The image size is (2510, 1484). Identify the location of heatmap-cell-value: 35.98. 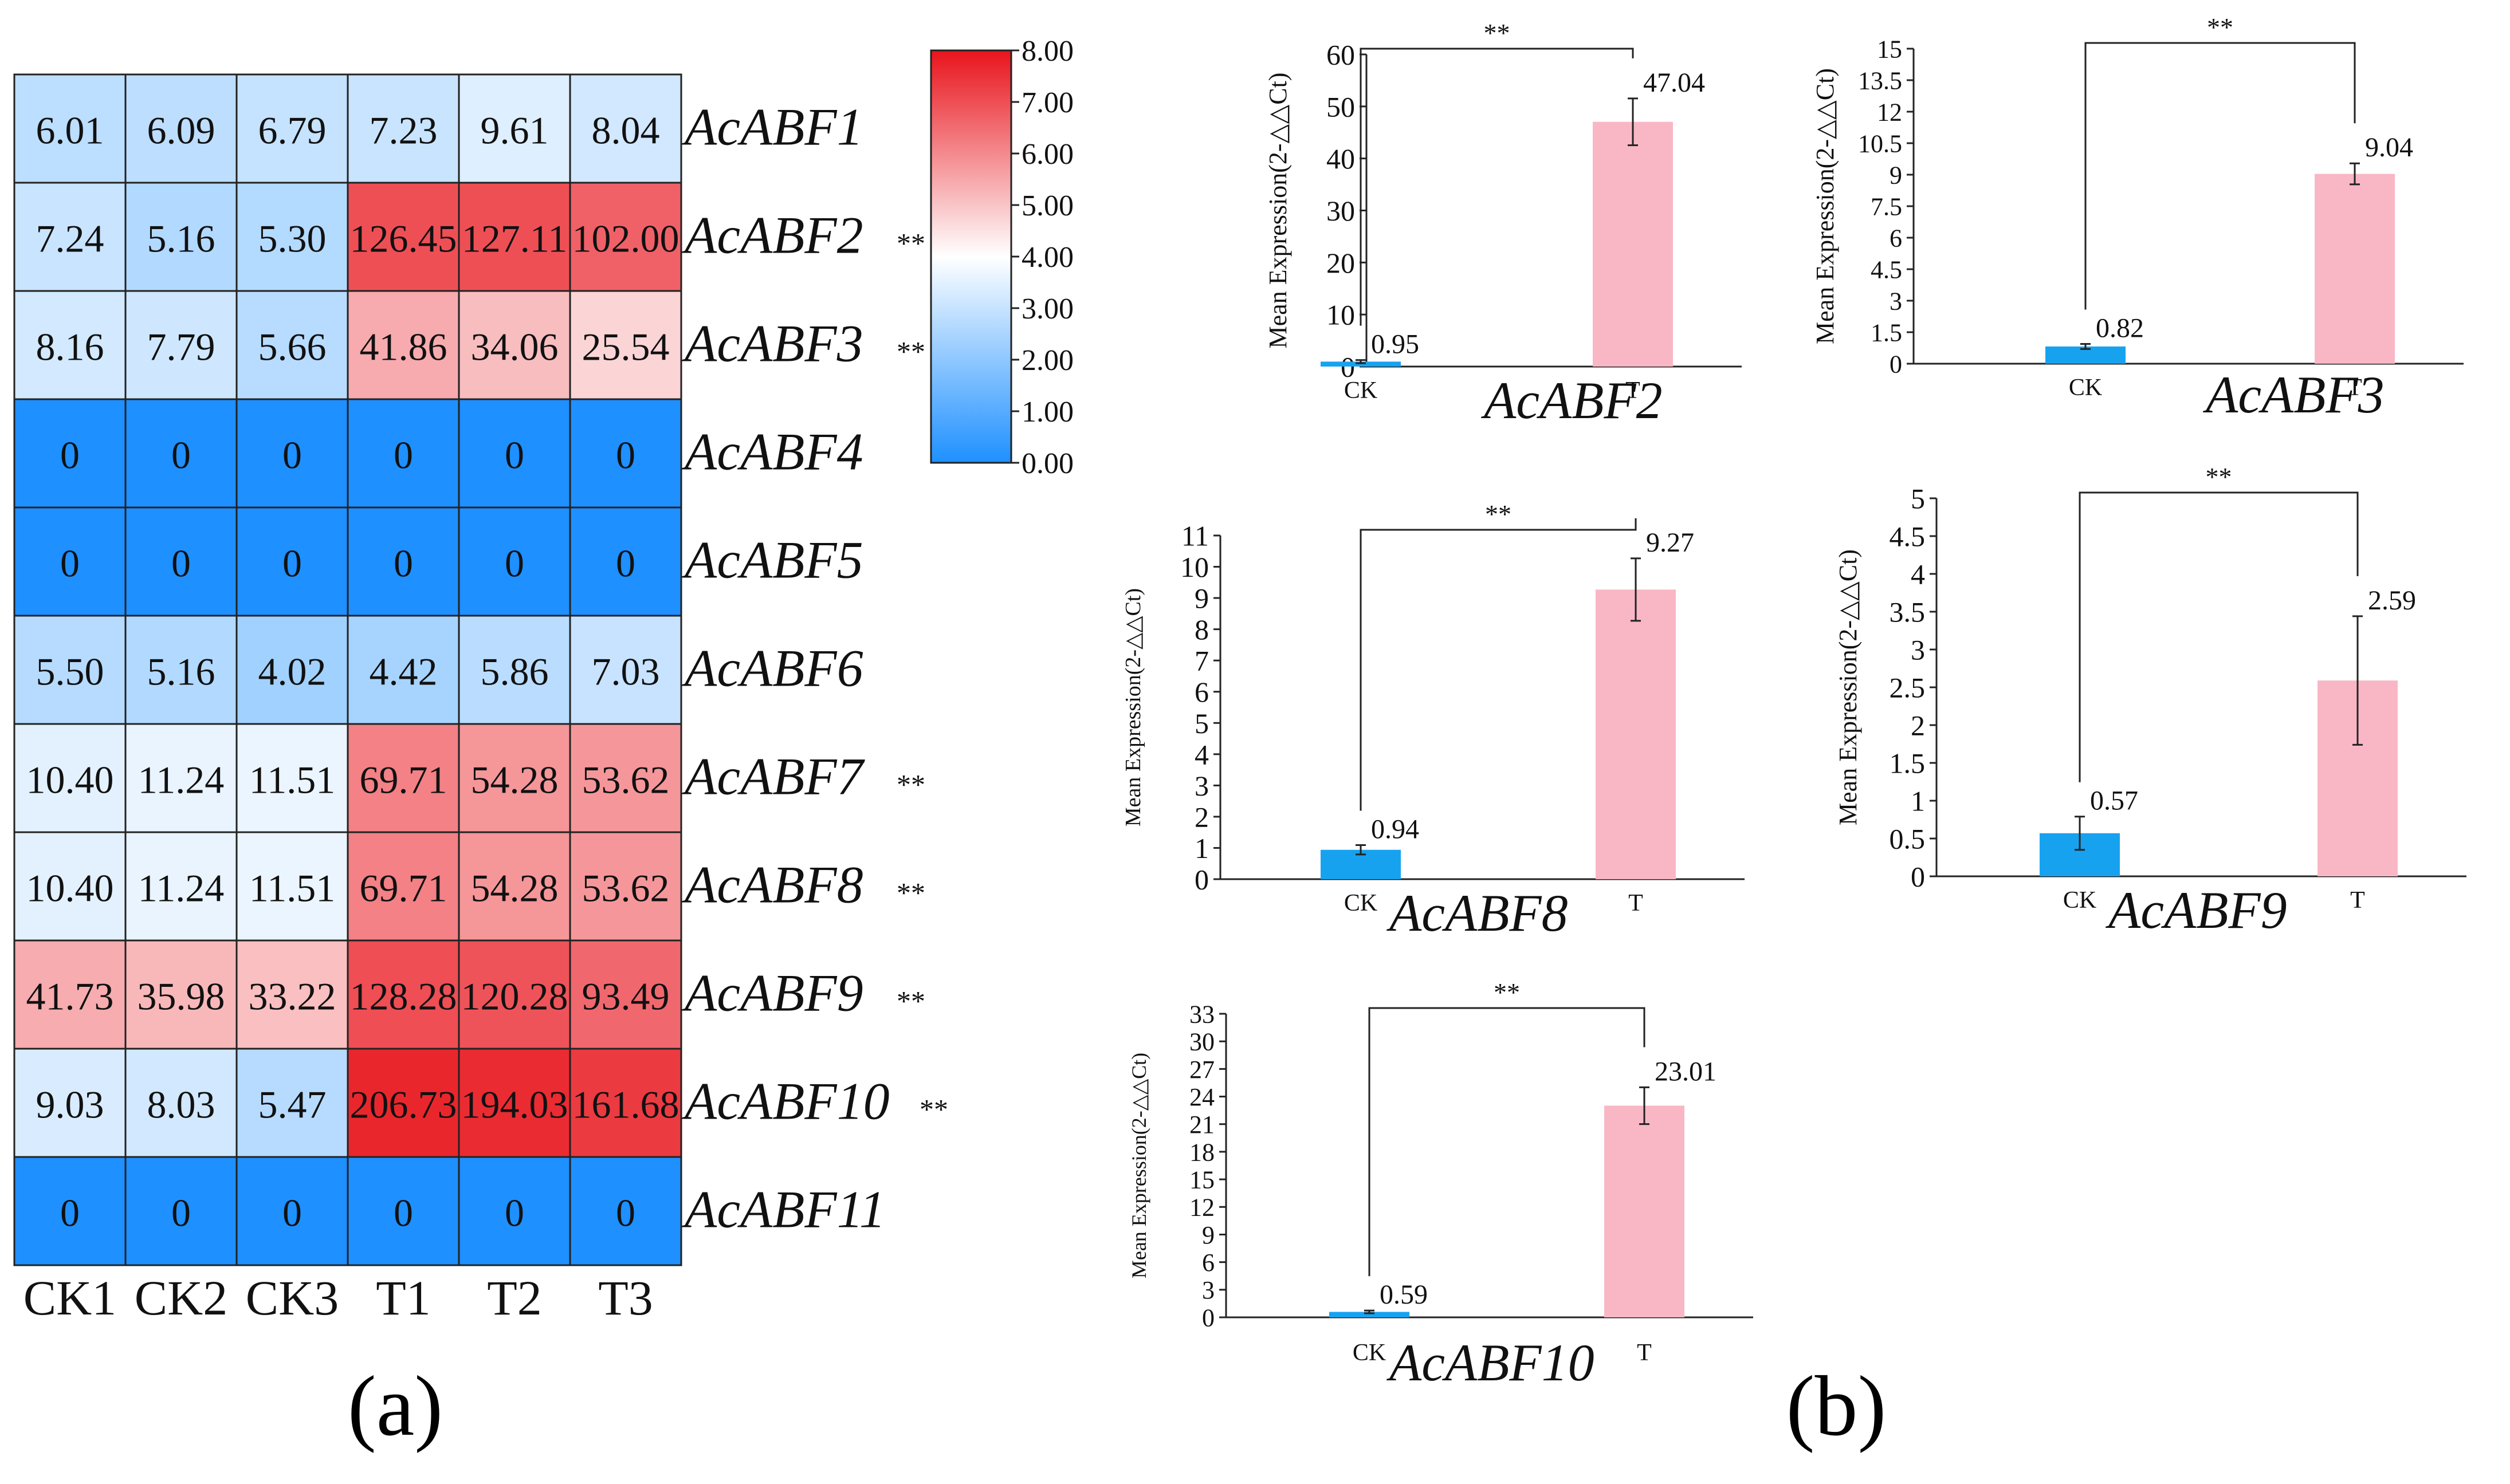
(181, 996).